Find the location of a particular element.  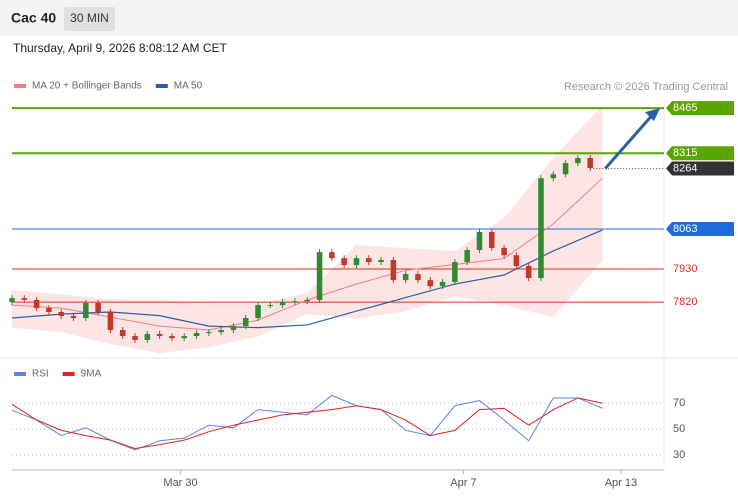

y-tick-label: 50 is located at coordinates (679, 429).